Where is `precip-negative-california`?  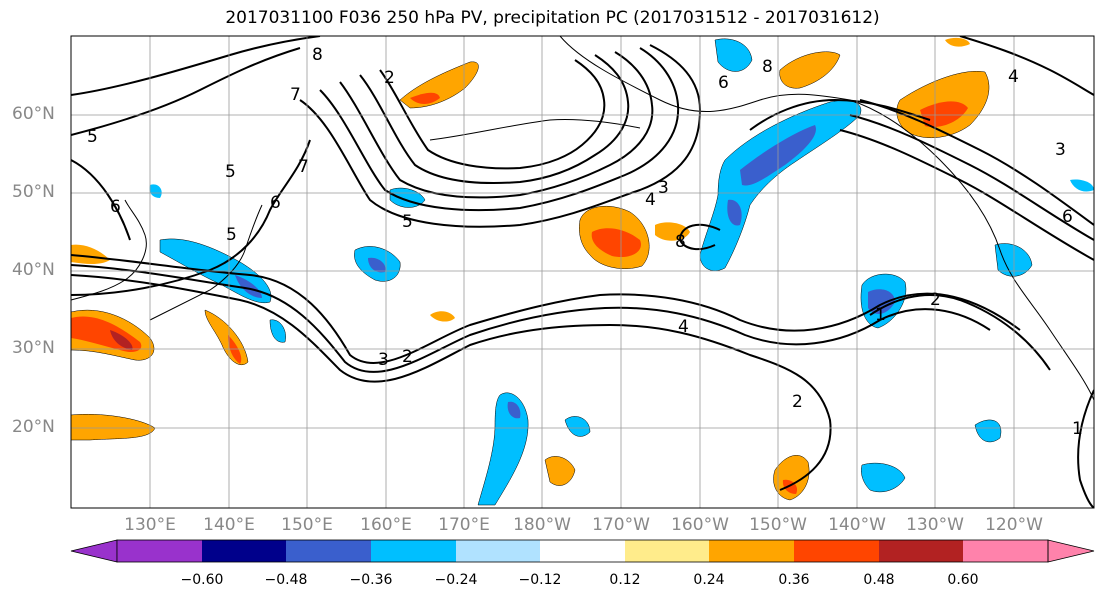
precip-negative-california is located at coordinates (1013, 260).